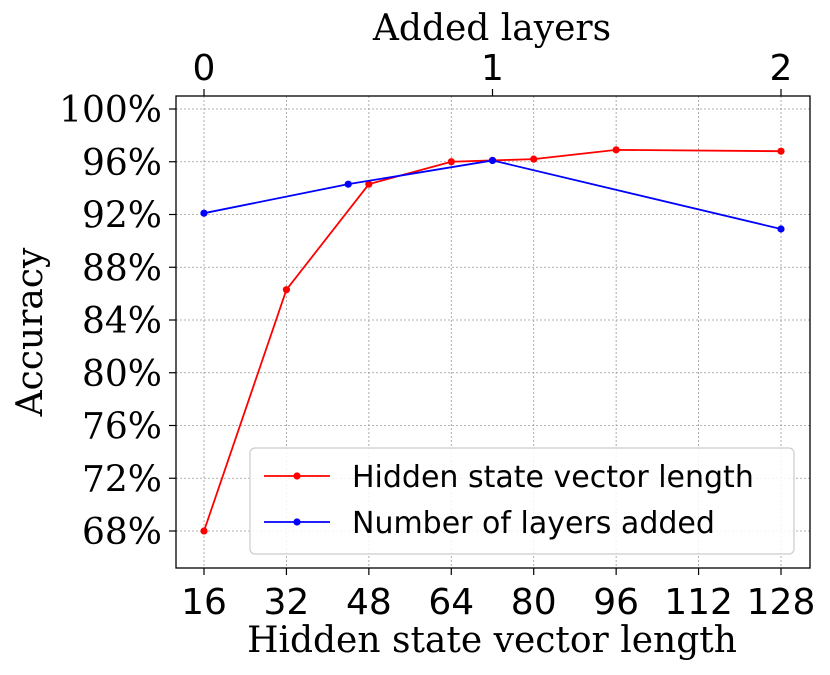 The image size is (830, 675). I want to click on top-x-tick-label: 0, so click(204, 68).